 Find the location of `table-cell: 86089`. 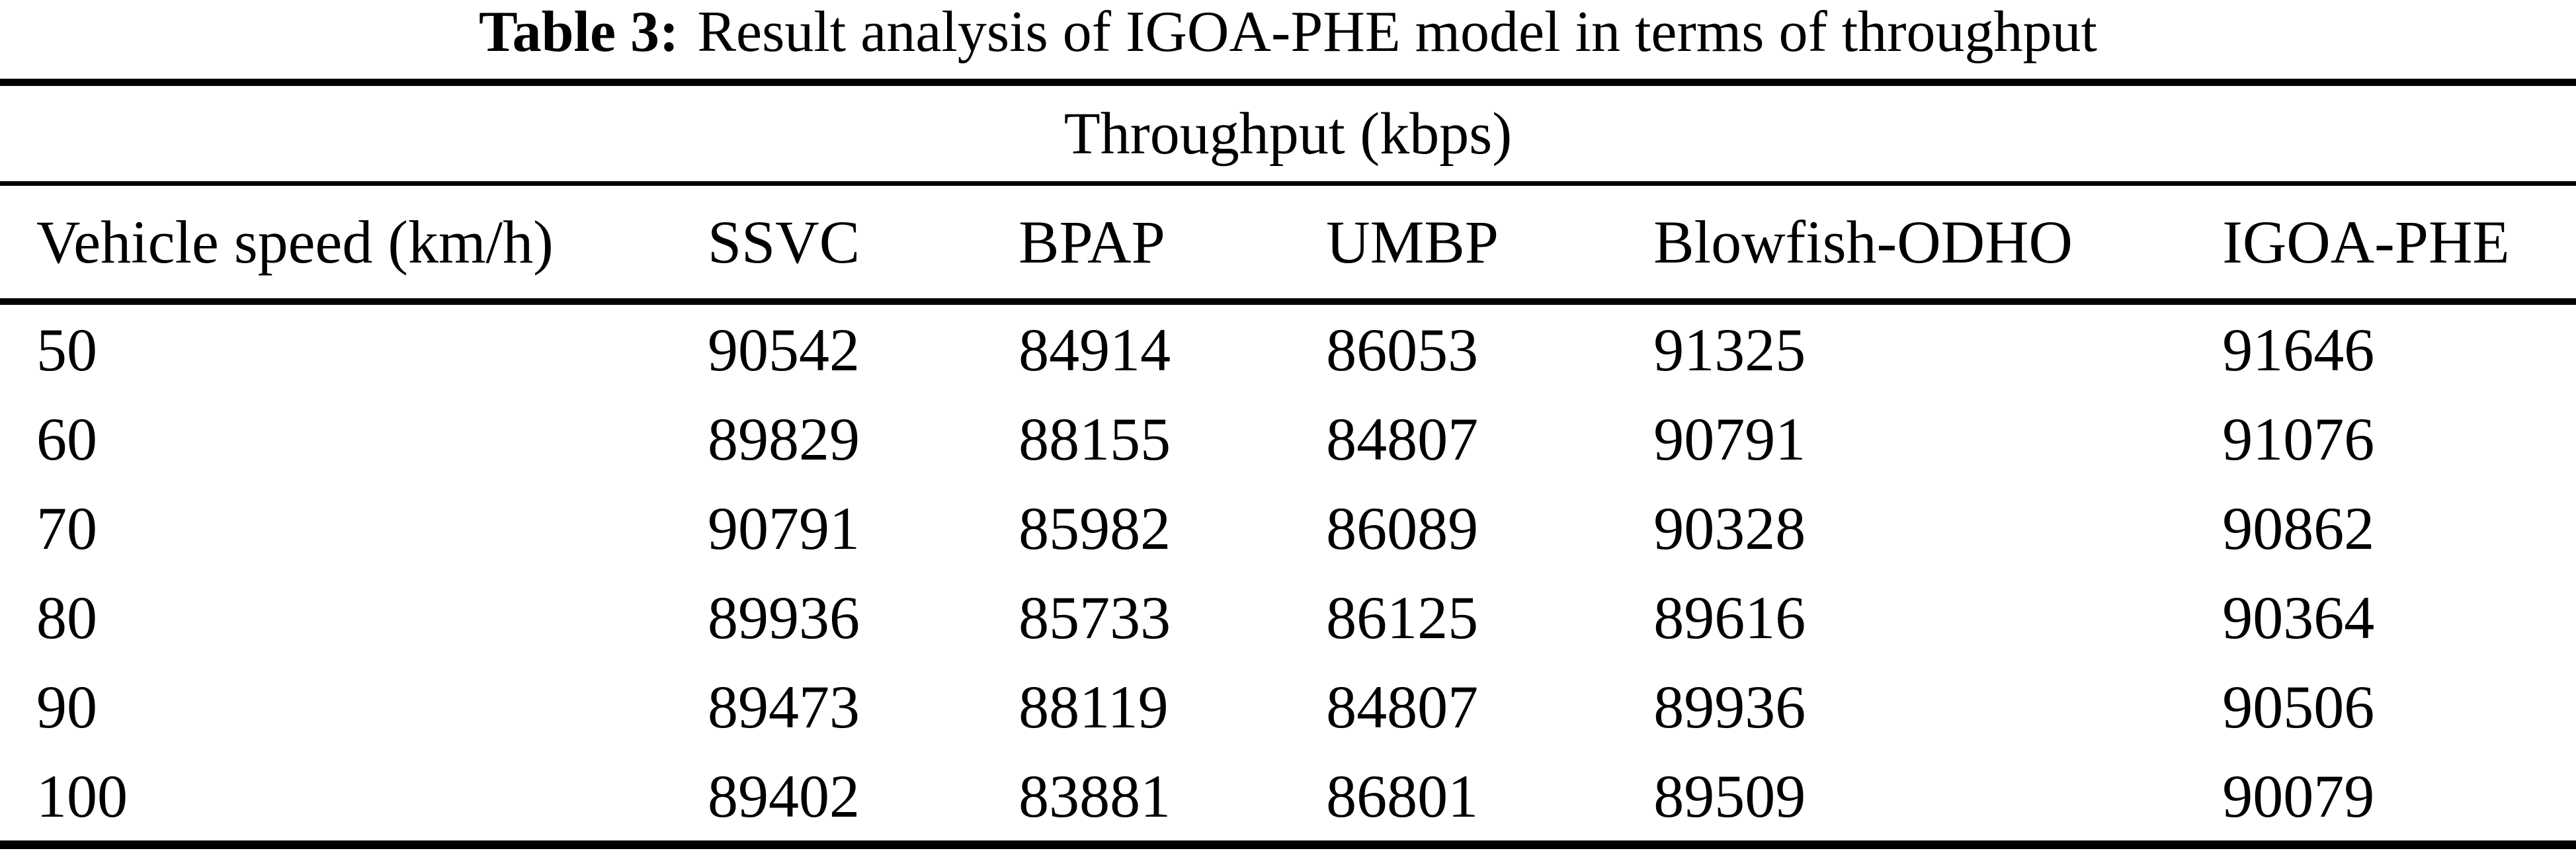

table-cell: 86089 is located at coordinates (1402, 528).